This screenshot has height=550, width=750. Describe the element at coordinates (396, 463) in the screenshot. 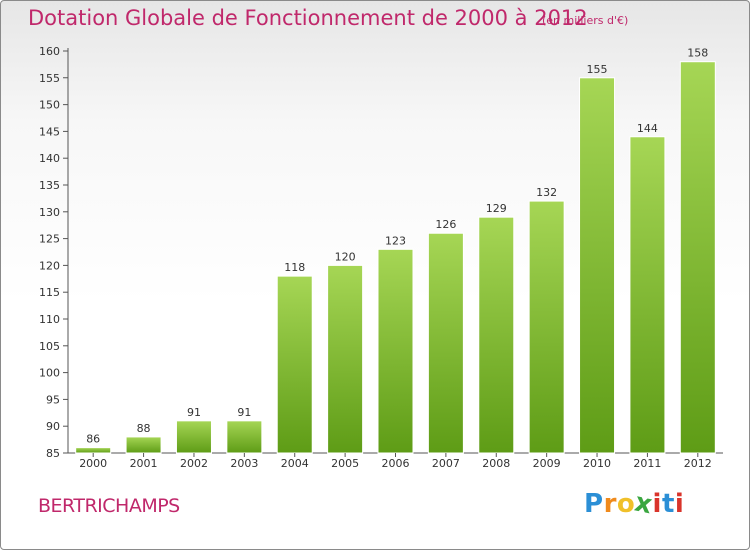

I see `x-tick-label: 2006` at that location.